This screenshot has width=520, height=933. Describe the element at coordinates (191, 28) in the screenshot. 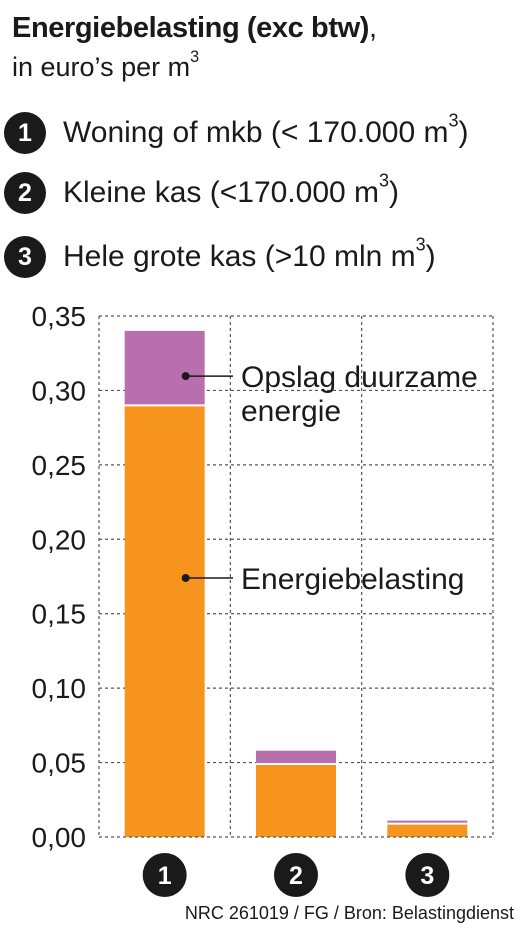

I see `chart-title-bold: Energiebelasting (exc btw)` at that location.